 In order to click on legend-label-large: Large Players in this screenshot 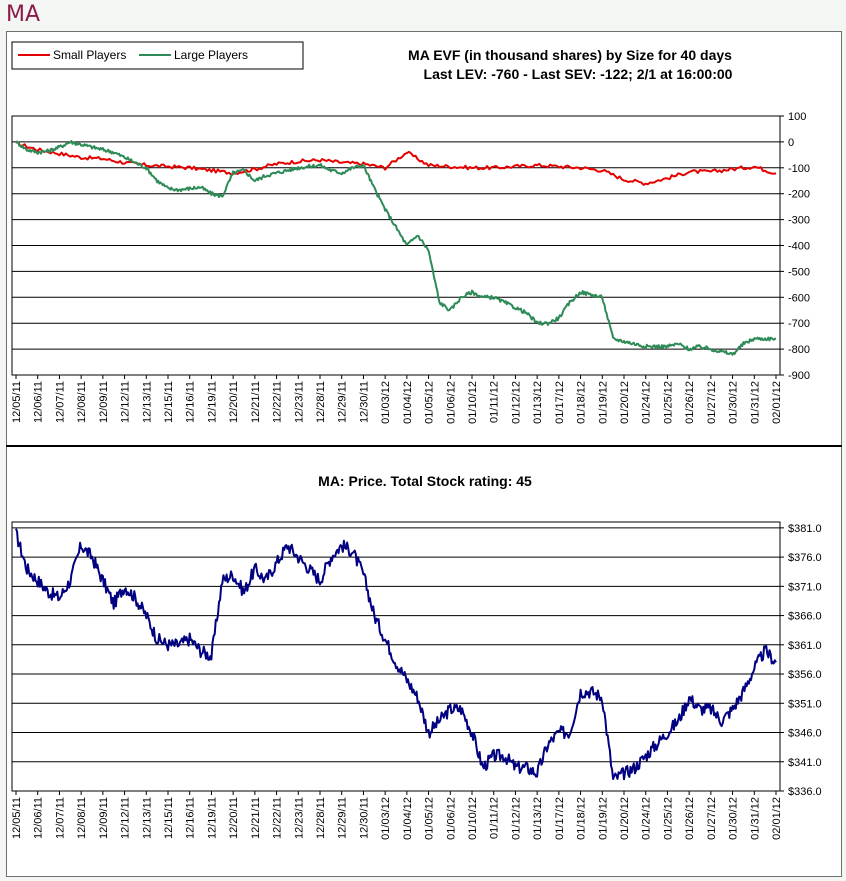, I will do `click(211, 55)`.